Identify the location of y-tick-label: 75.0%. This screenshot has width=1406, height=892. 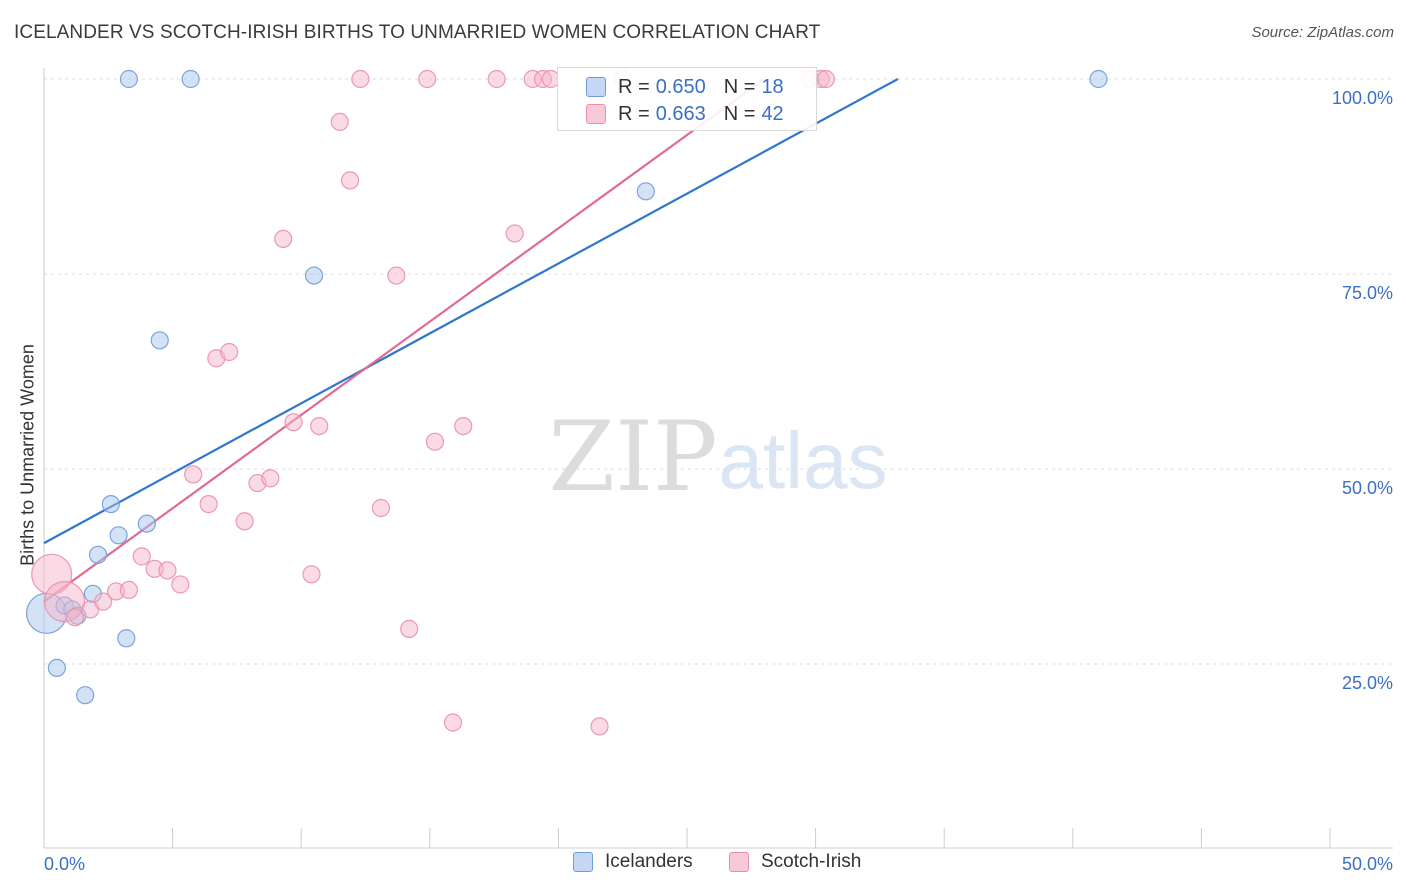
(1367, 293).